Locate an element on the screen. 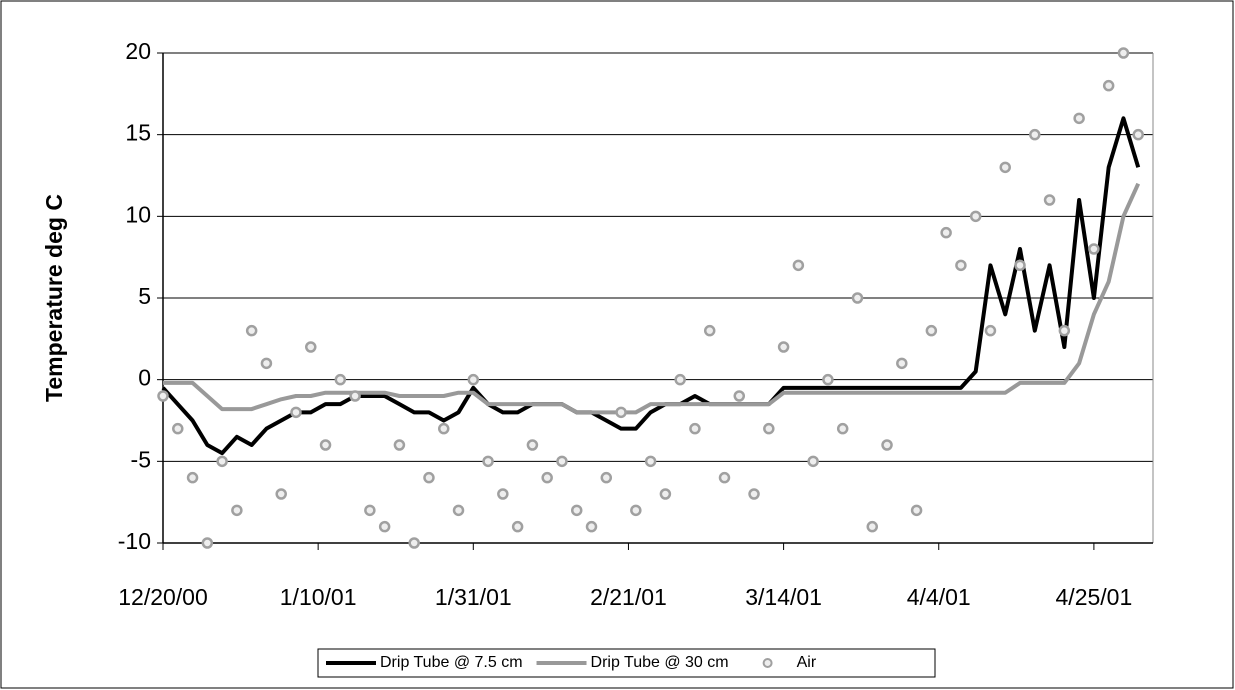 The width and height of the screenshot is (1235, 690). legend-frame is located at coordinates (626, 663).